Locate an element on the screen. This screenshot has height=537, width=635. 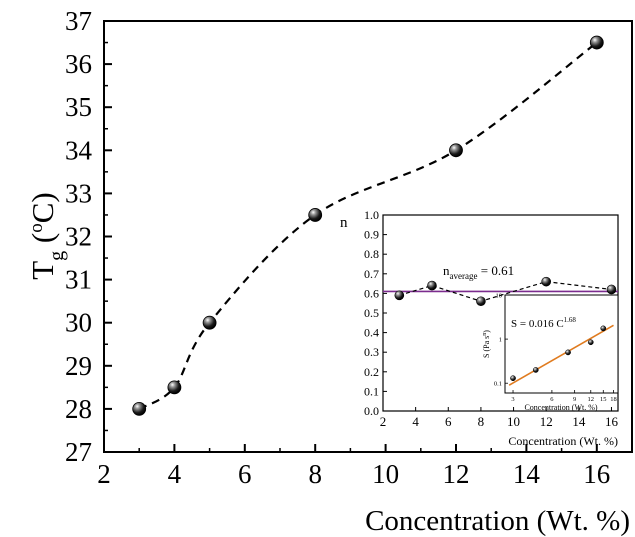
inset-y-tick-label: 0.7 is located at coordinates (371, 274).